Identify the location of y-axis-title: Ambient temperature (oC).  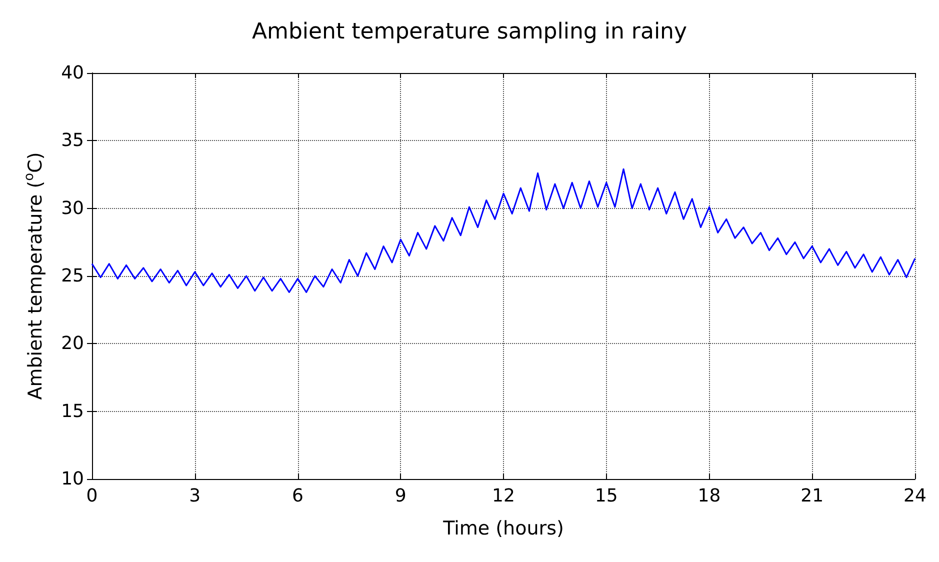
(34, 276).